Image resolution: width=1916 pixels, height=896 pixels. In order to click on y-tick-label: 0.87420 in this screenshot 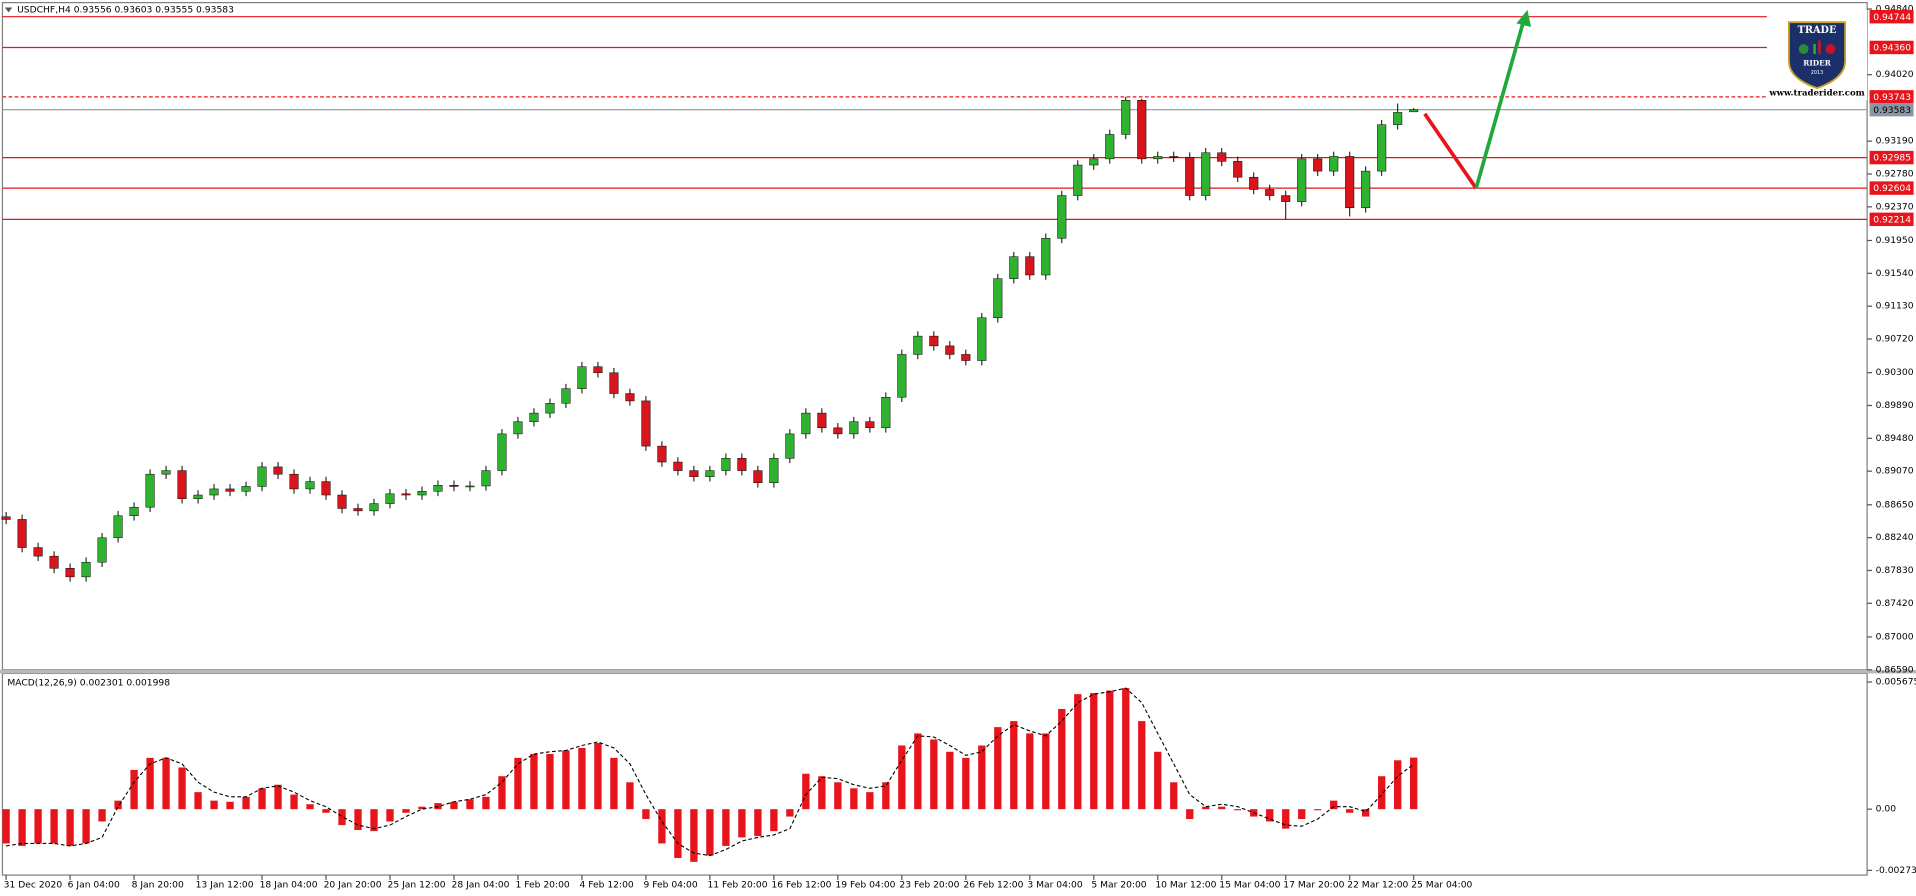, I will do `click(1895, 603)`.